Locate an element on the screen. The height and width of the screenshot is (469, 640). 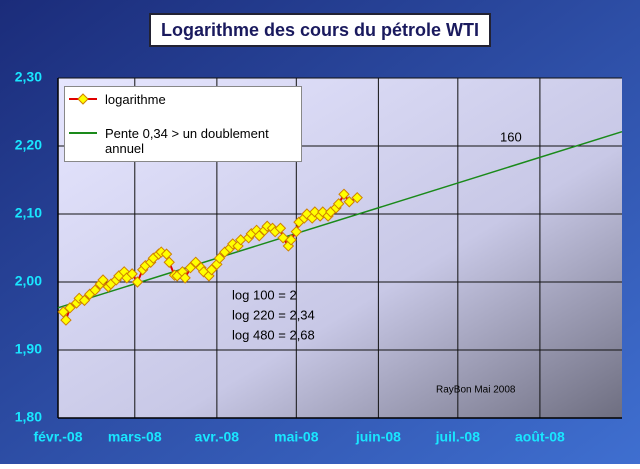
x-tick-label: avr.-08 is located at coordinates (217, 437).